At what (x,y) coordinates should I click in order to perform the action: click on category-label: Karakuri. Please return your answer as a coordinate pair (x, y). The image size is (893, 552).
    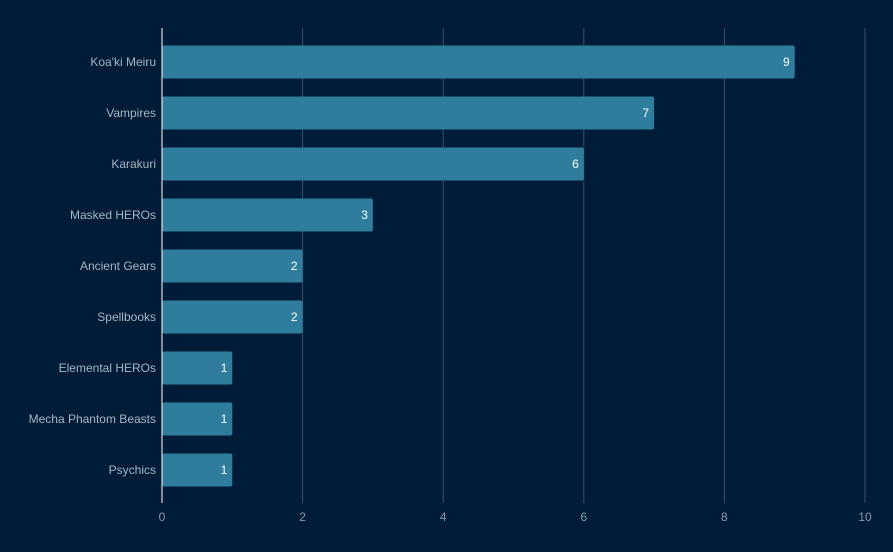
    Looking at the image, I should click on (133, 164).